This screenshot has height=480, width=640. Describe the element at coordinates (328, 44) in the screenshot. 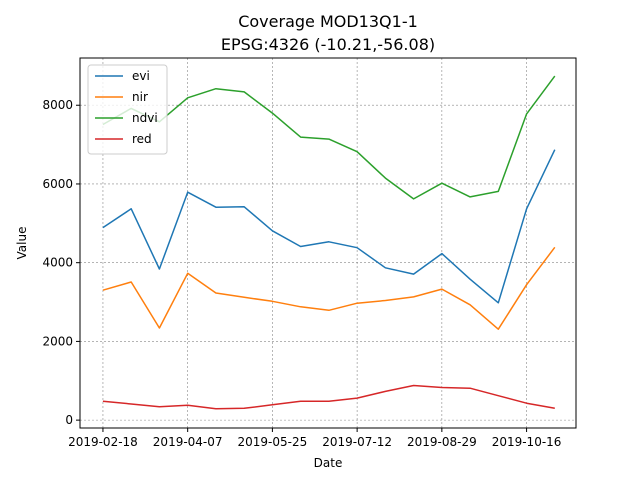

I see `chart-subtitle: EPSG:4326 (-10.21,-56.08)` at that location.